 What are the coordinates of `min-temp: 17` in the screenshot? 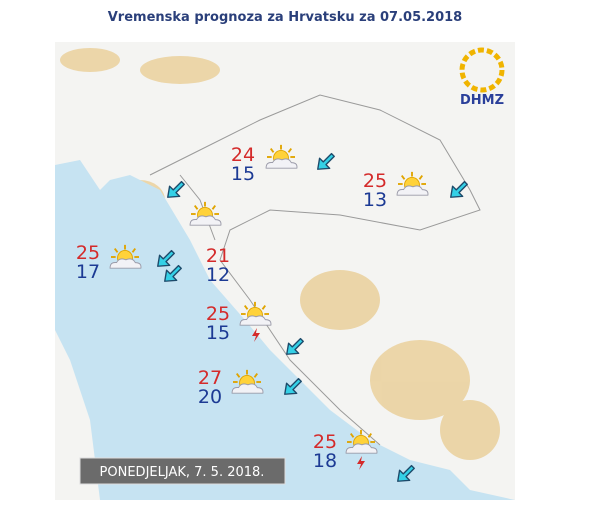 It's located at (88, 272).